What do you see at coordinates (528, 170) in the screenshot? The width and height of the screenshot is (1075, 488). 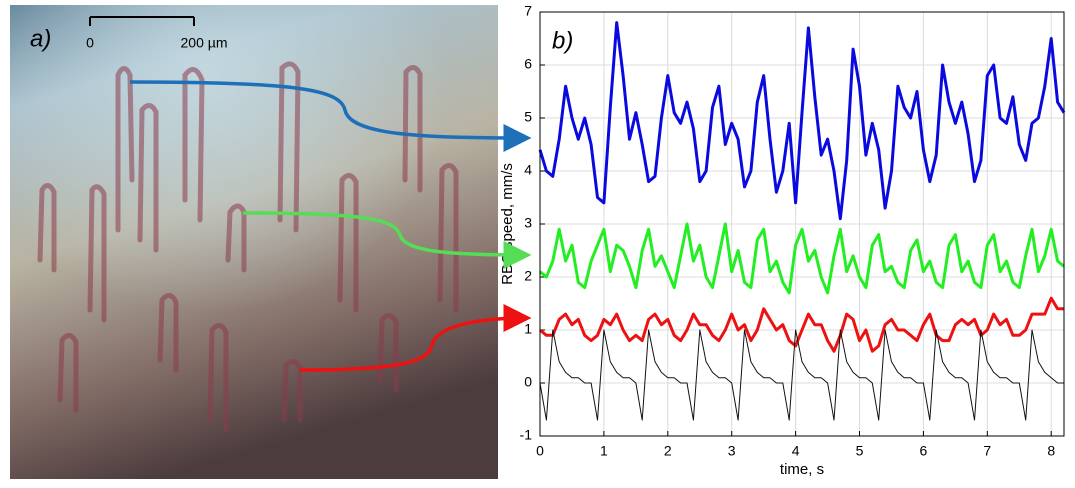 I see `y-tick-label: 4` at bounding box center [528, 170].